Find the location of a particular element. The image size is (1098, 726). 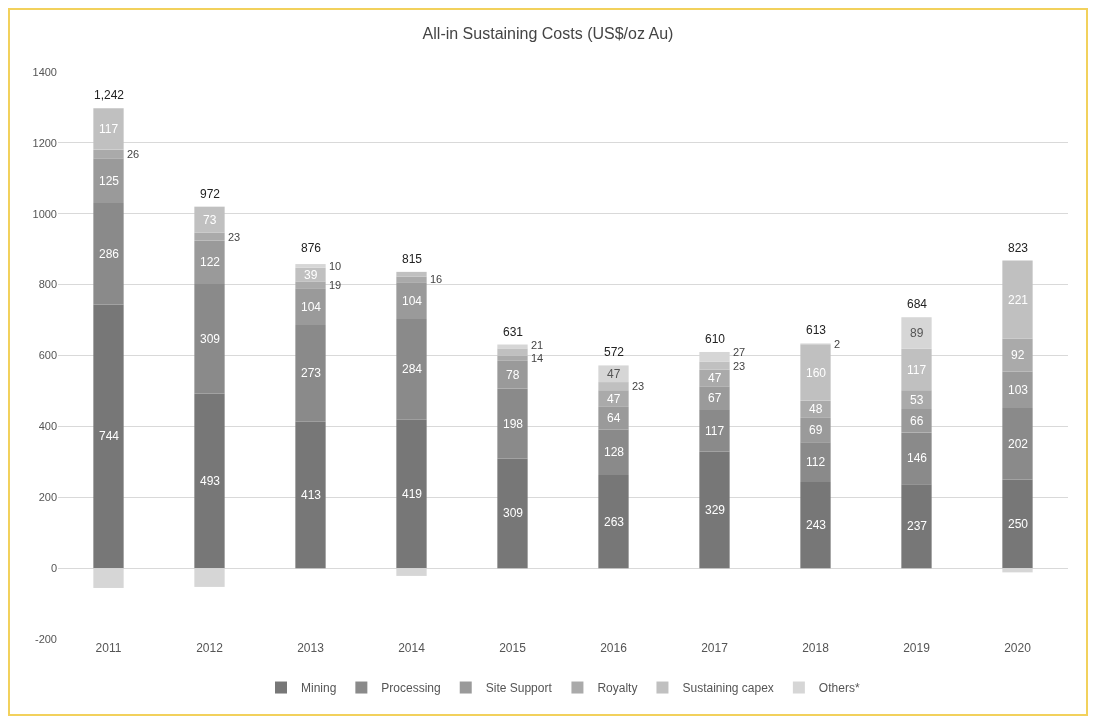

chart-title: All-in Sustaining Costs (US$/oz Au) is located at coordinates (548, 33).